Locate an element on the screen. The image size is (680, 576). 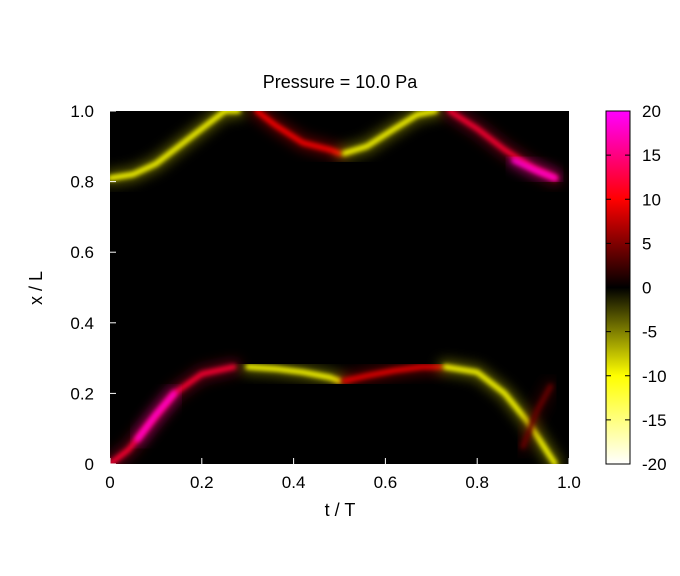
y-tick-label: 0.4 is located at coordinates (82, 323).